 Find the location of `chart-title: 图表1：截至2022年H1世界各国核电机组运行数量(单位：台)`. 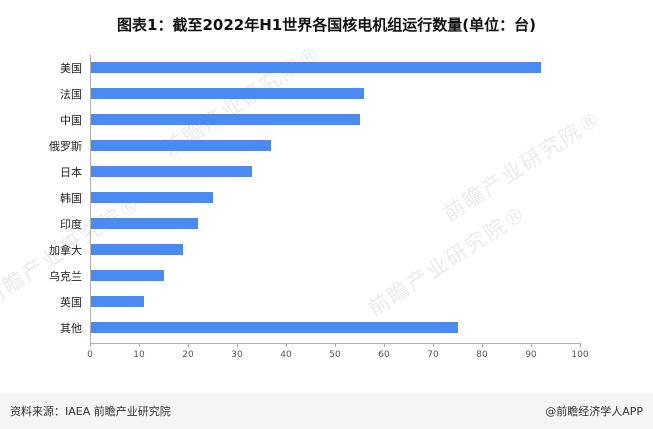

chart-title: 图表1：截至2022年H1世界各国核电机组运行数量(单位：台) is located at coordinates (326, 25).